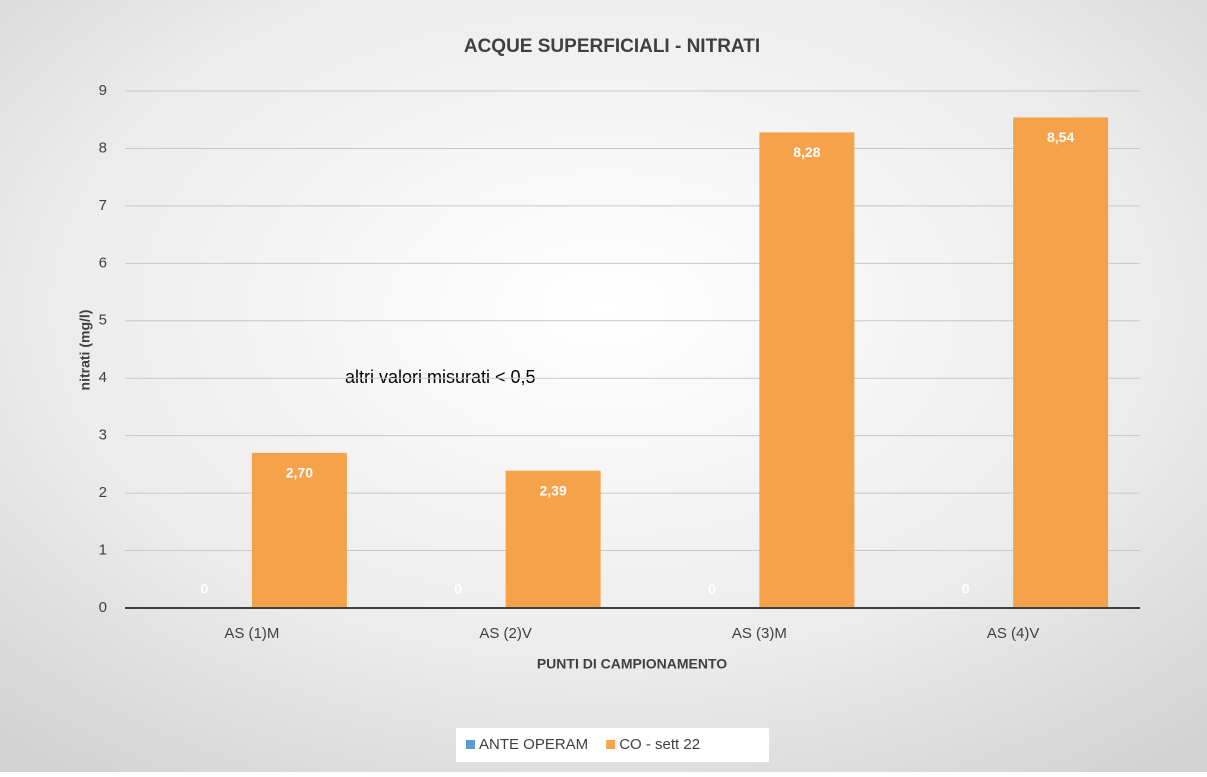  Describe the element at coordinates (103, 205) in the screenshot. I see `y-tick-label: 7` at that location.